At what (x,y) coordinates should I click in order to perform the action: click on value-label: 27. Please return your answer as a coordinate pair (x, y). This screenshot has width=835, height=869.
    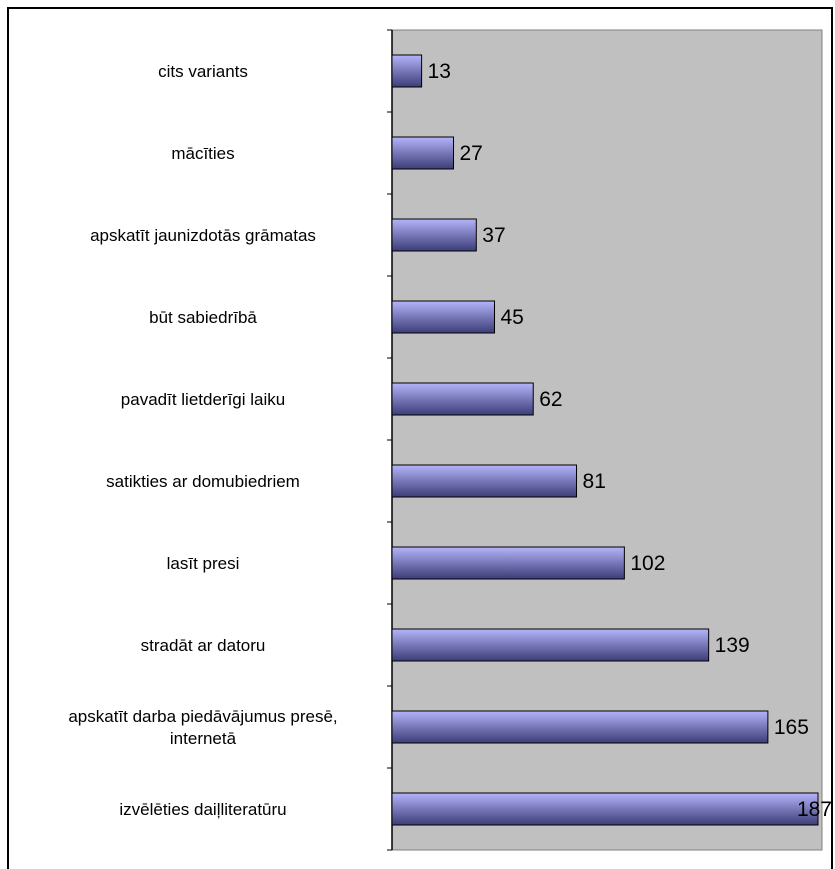
    Looking at the image, I should click on (471, 153).